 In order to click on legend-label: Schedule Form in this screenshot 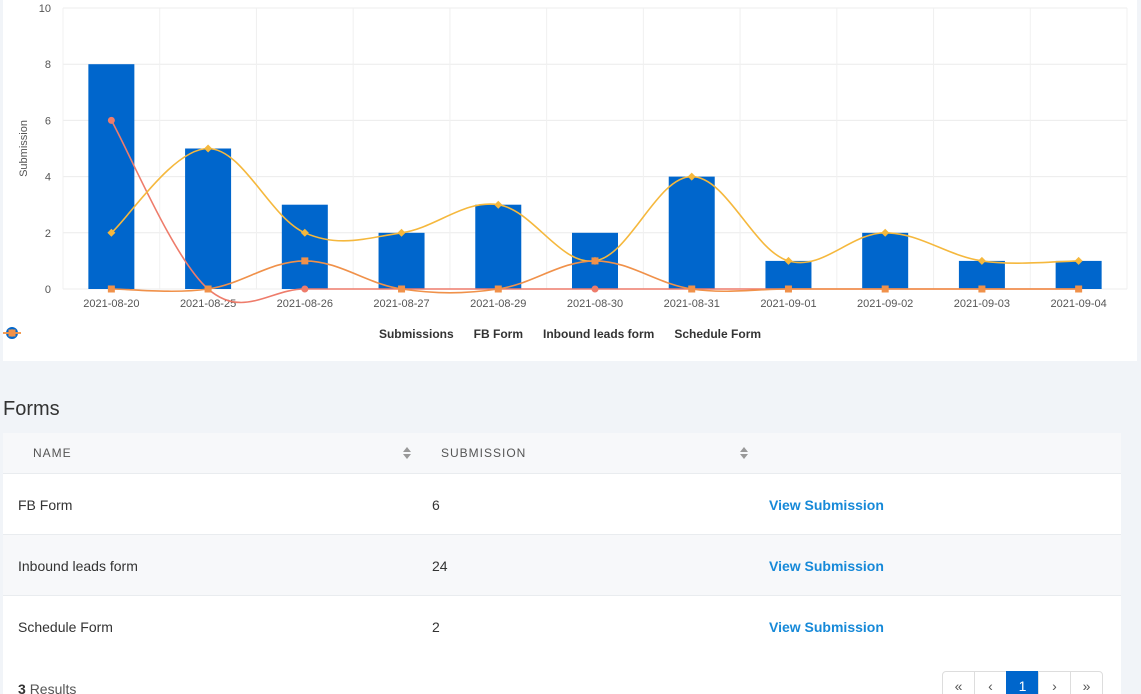, I will do `click(718, 334)`.